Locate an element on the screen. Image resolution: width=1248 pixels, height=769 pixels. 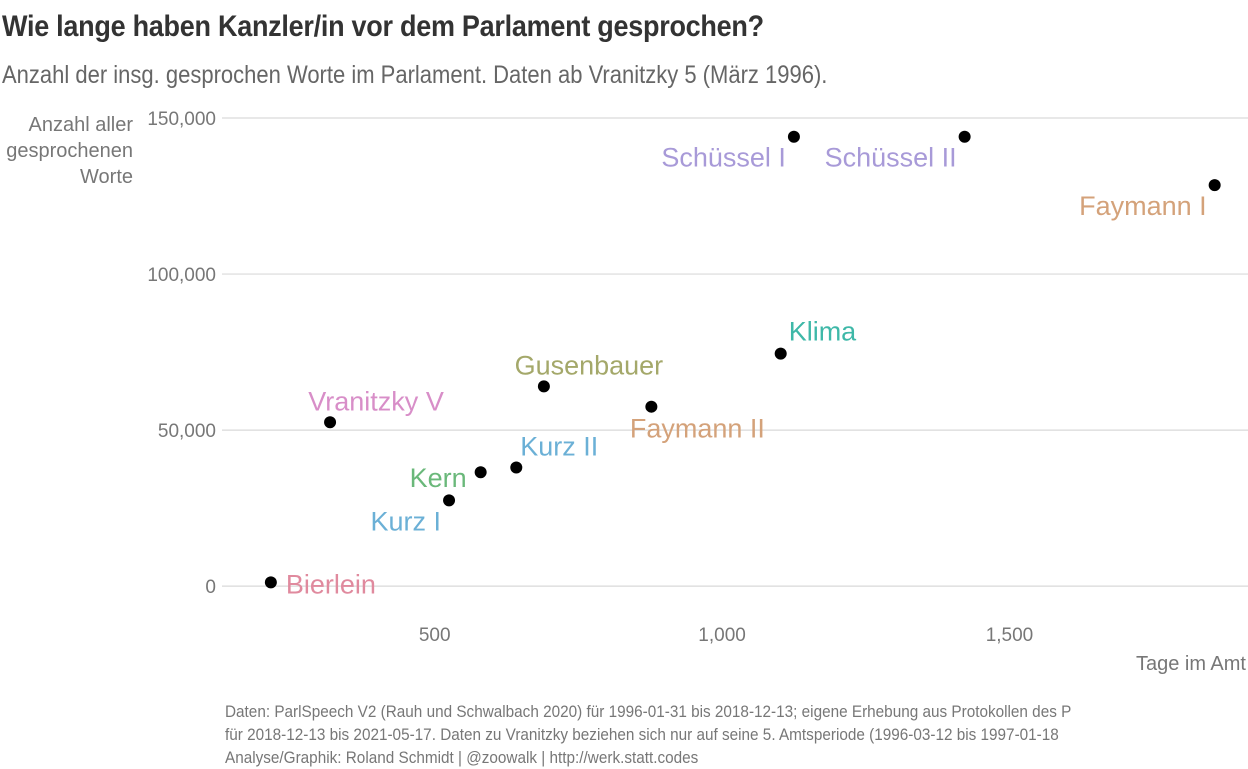
point-label: Schüssel II is located at coordinates (891, 158).